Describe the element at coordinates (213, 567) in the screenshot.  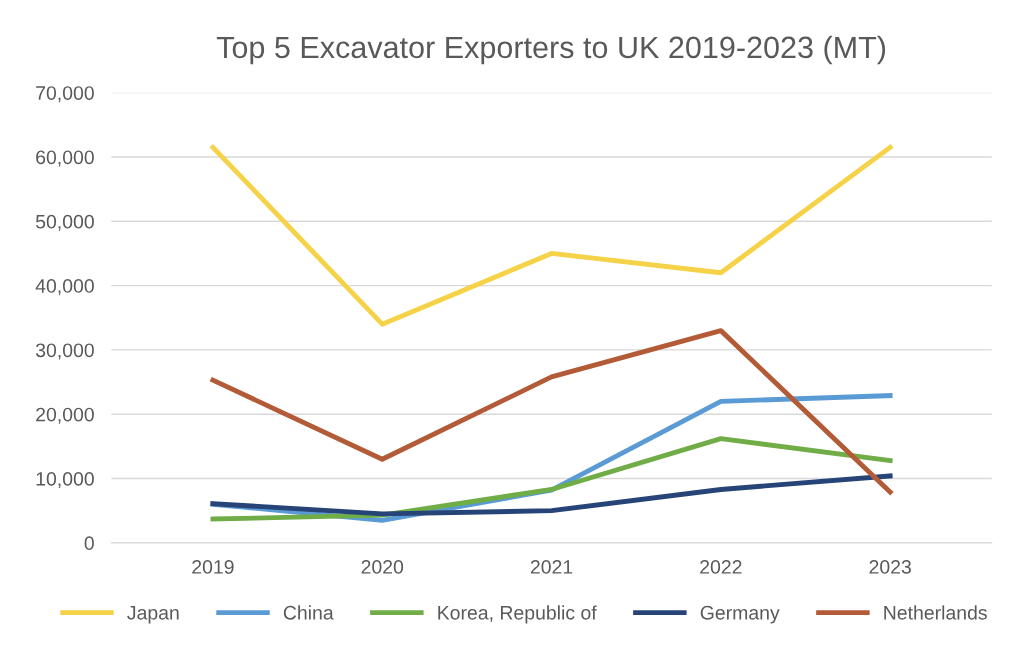
I see `x-tick-label: 2019` at that location.